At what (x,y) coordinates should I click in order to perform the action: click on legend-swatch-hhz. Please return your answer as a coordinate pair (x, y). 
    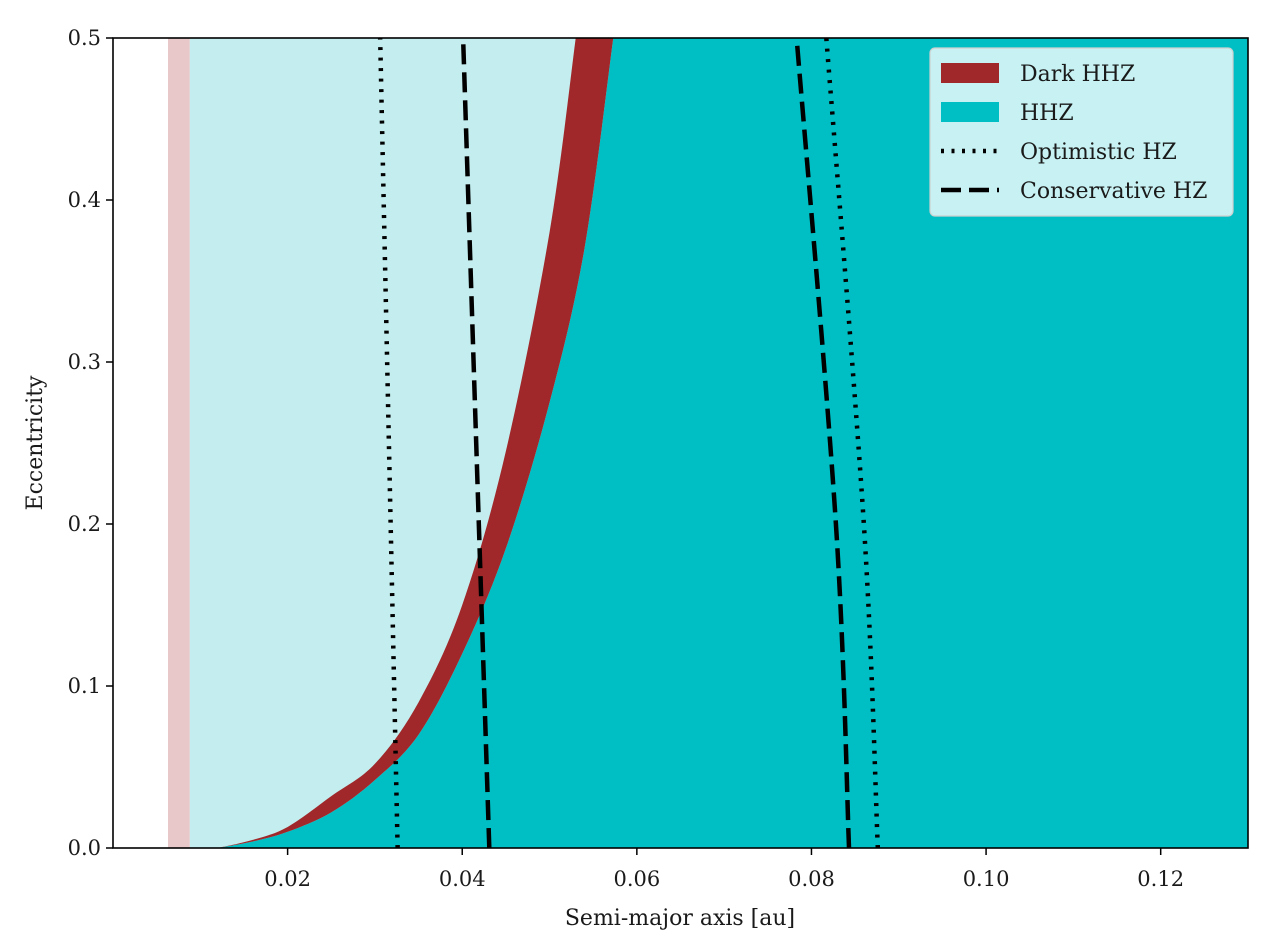
    Looking at the image, I should click on (970, 112).